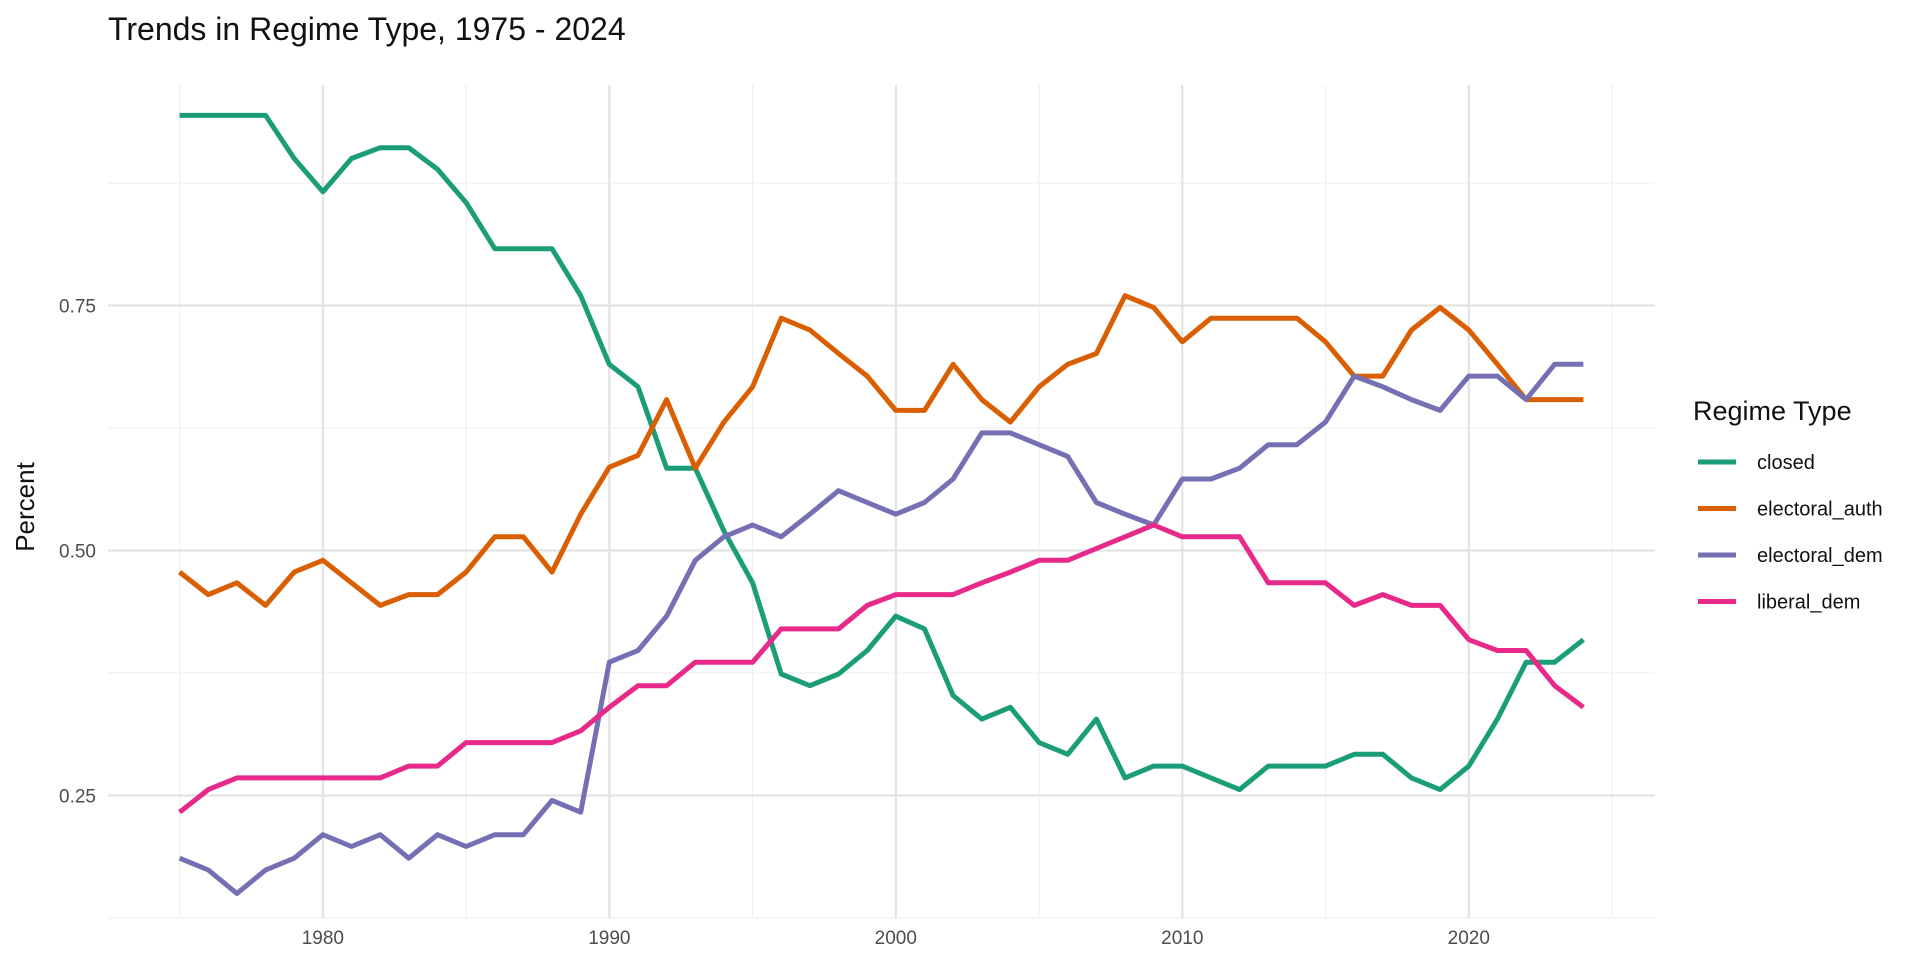 This screenshot has height=960, width=1920. I want to click on x-axis-ticks: 1980 1990 2000 2010 2020, so click(896, 938).